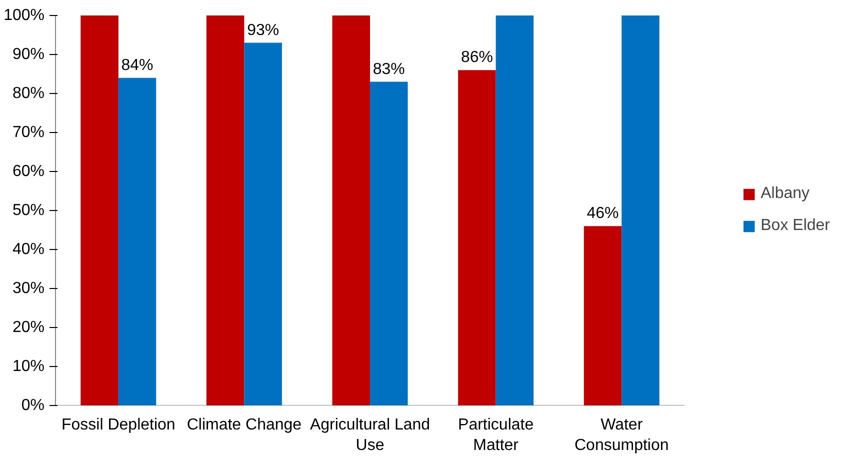 The image size is (858, 465). I want to click on y-tick-label: 60%, so click(28, 171).